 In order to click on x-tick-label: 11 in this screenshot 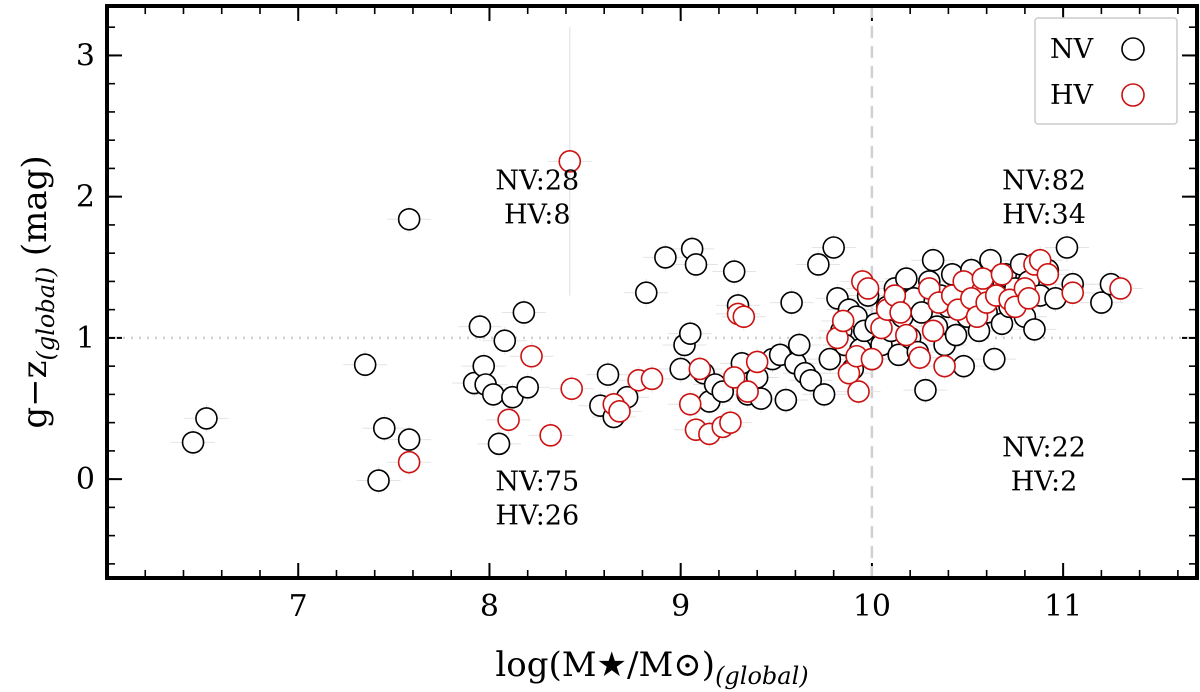, I will do `click(1063, 606)`.